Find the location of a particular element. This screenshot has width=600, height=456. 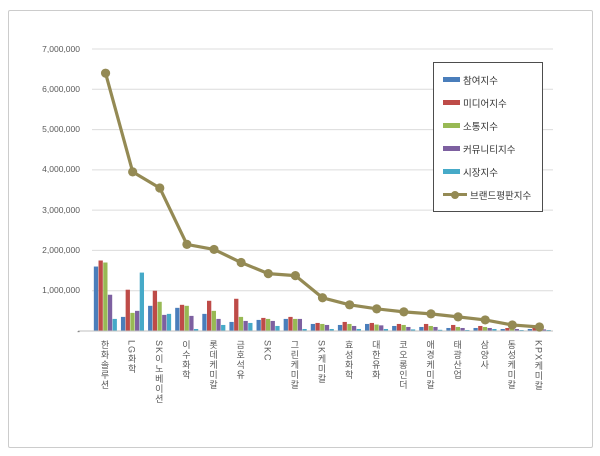

legend-item: 소통지수 is located at coordinates (490, 126).